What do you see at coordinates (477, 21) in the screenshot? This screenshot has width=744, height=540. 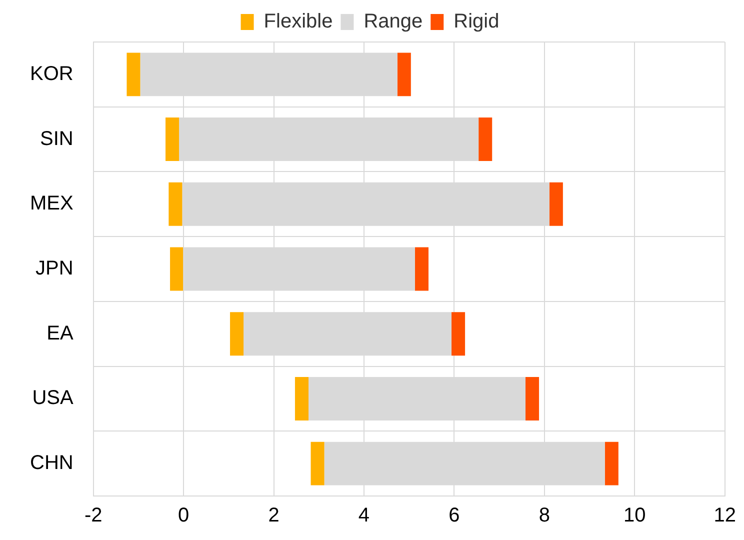 I see `legend-label: Rigid` at bounding box center [477, 21].